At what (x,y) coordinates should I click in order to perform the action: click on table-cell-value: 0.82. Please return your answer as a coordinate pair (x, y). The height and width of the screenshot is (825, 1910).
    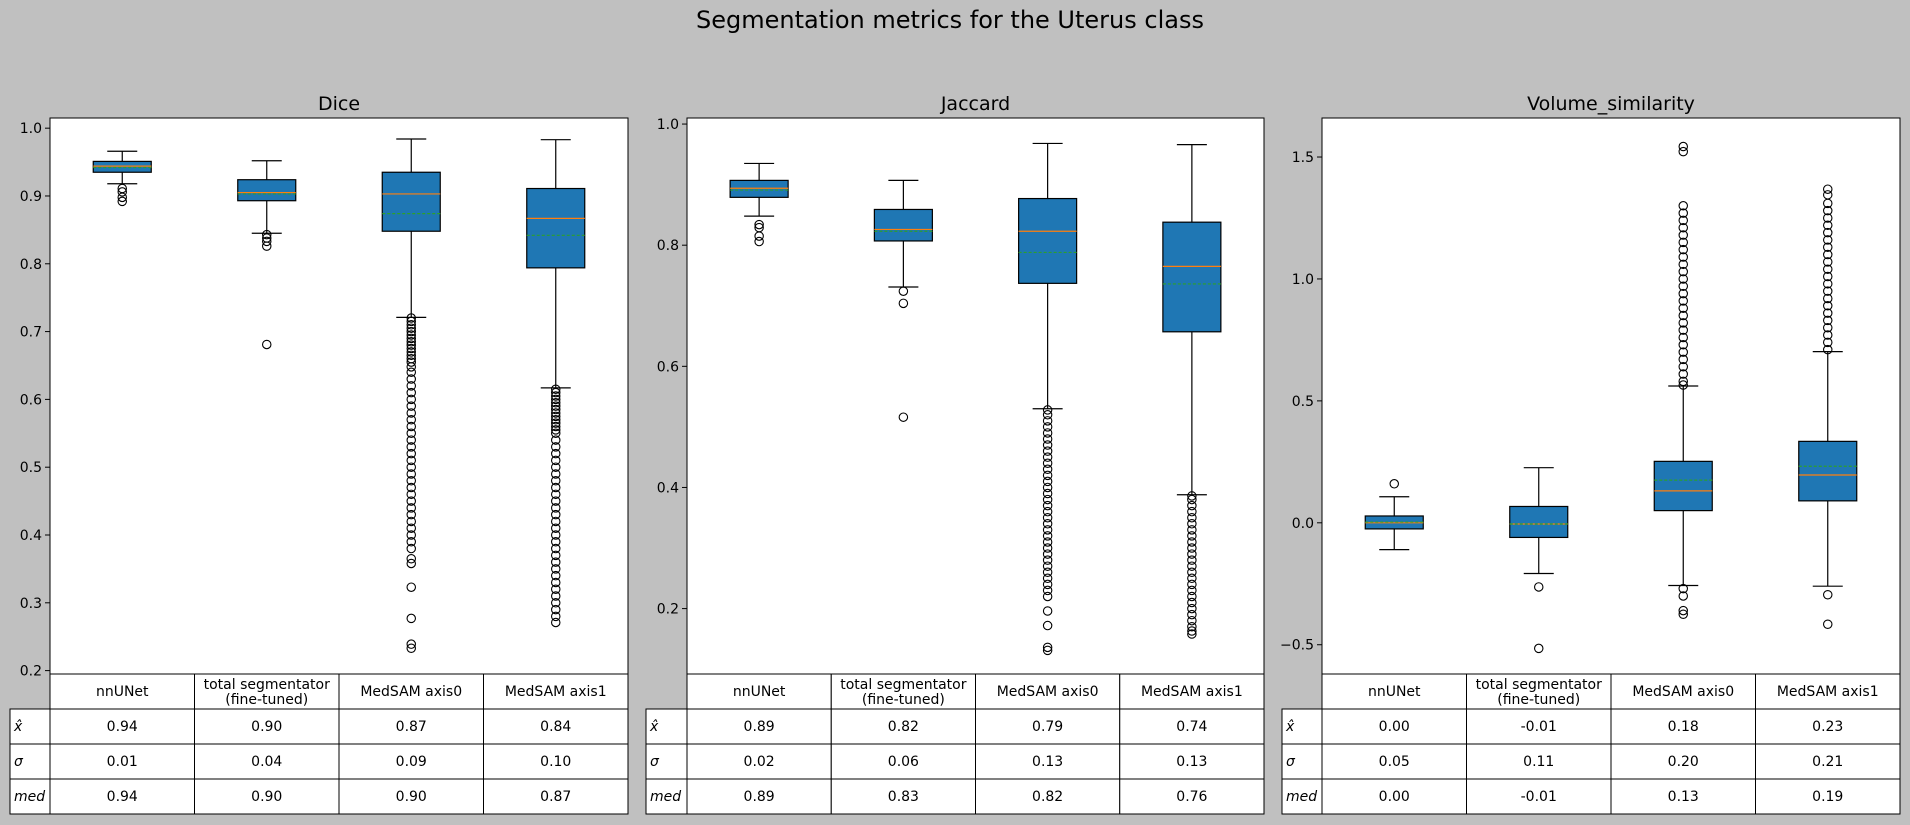
    Looking at the image, I should click on (1047, 797).